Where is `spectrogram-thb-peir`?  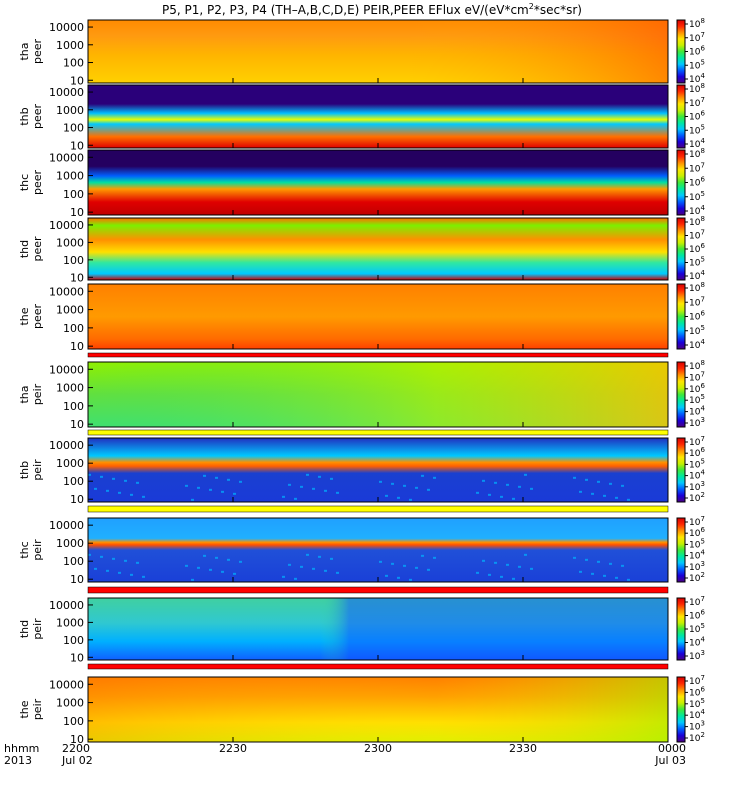 spectrogram-thb-peir is located at coordinates (378, 470).